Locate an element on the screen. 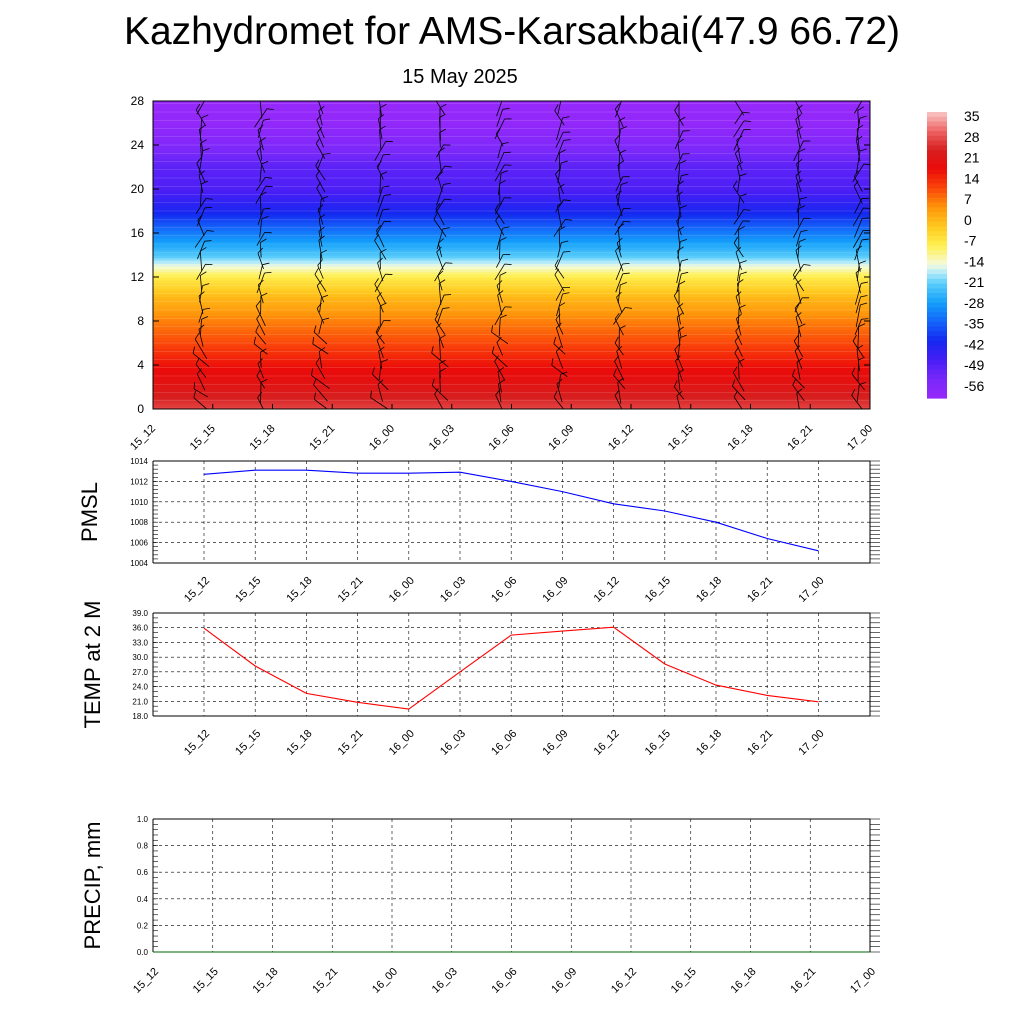 Image resolution: width=1024 pixels, height=1024 pixels. x-tick-label: 16_15 is located at coordinates (684, 981).